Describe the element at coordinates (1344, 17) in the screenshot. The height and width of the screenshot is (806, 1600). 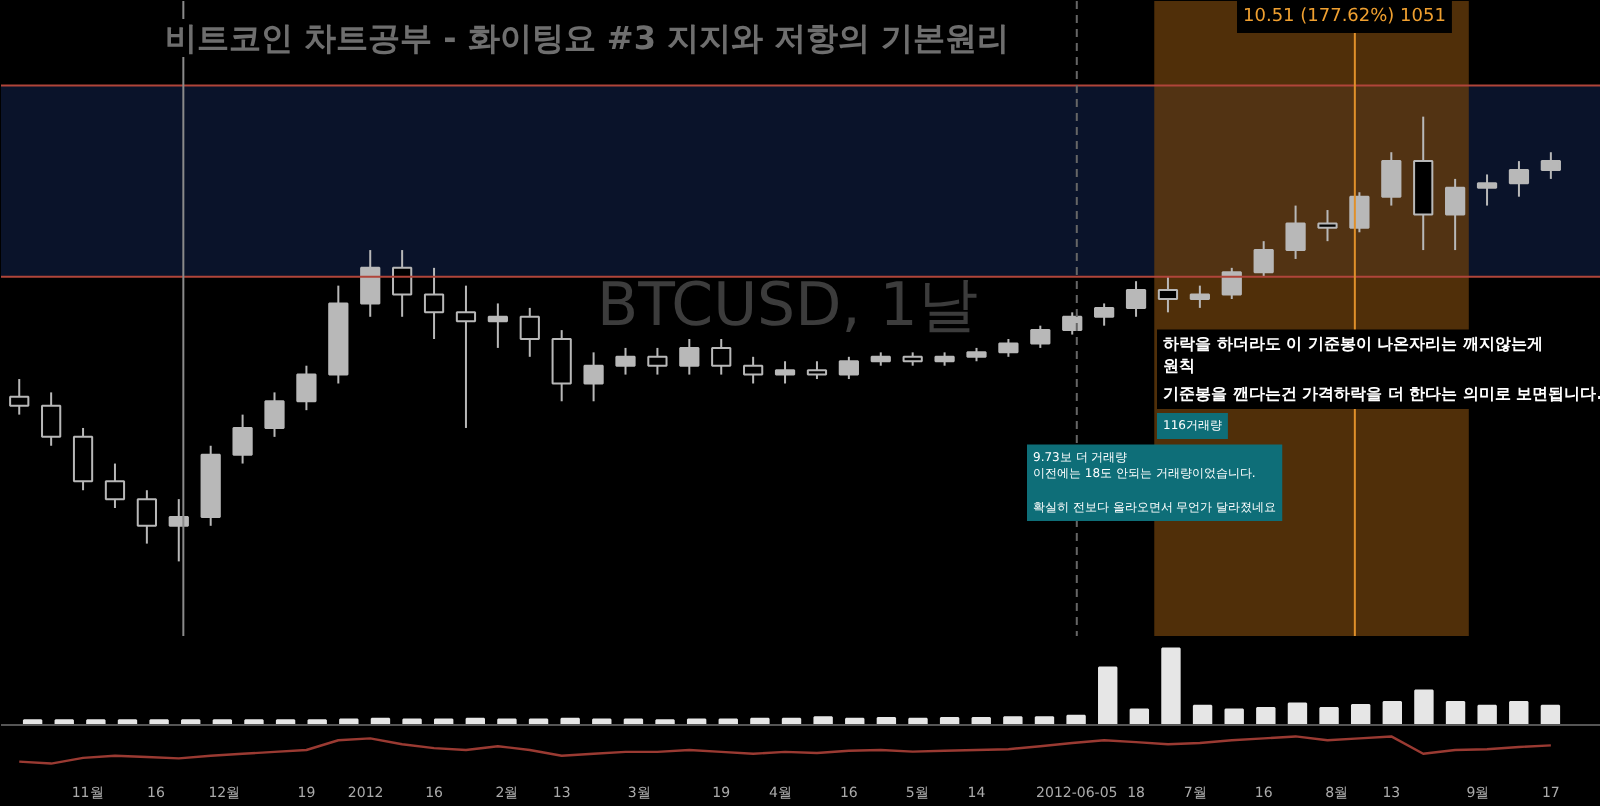
I see `text: 10.51 (177.62%) 1051` at that location.